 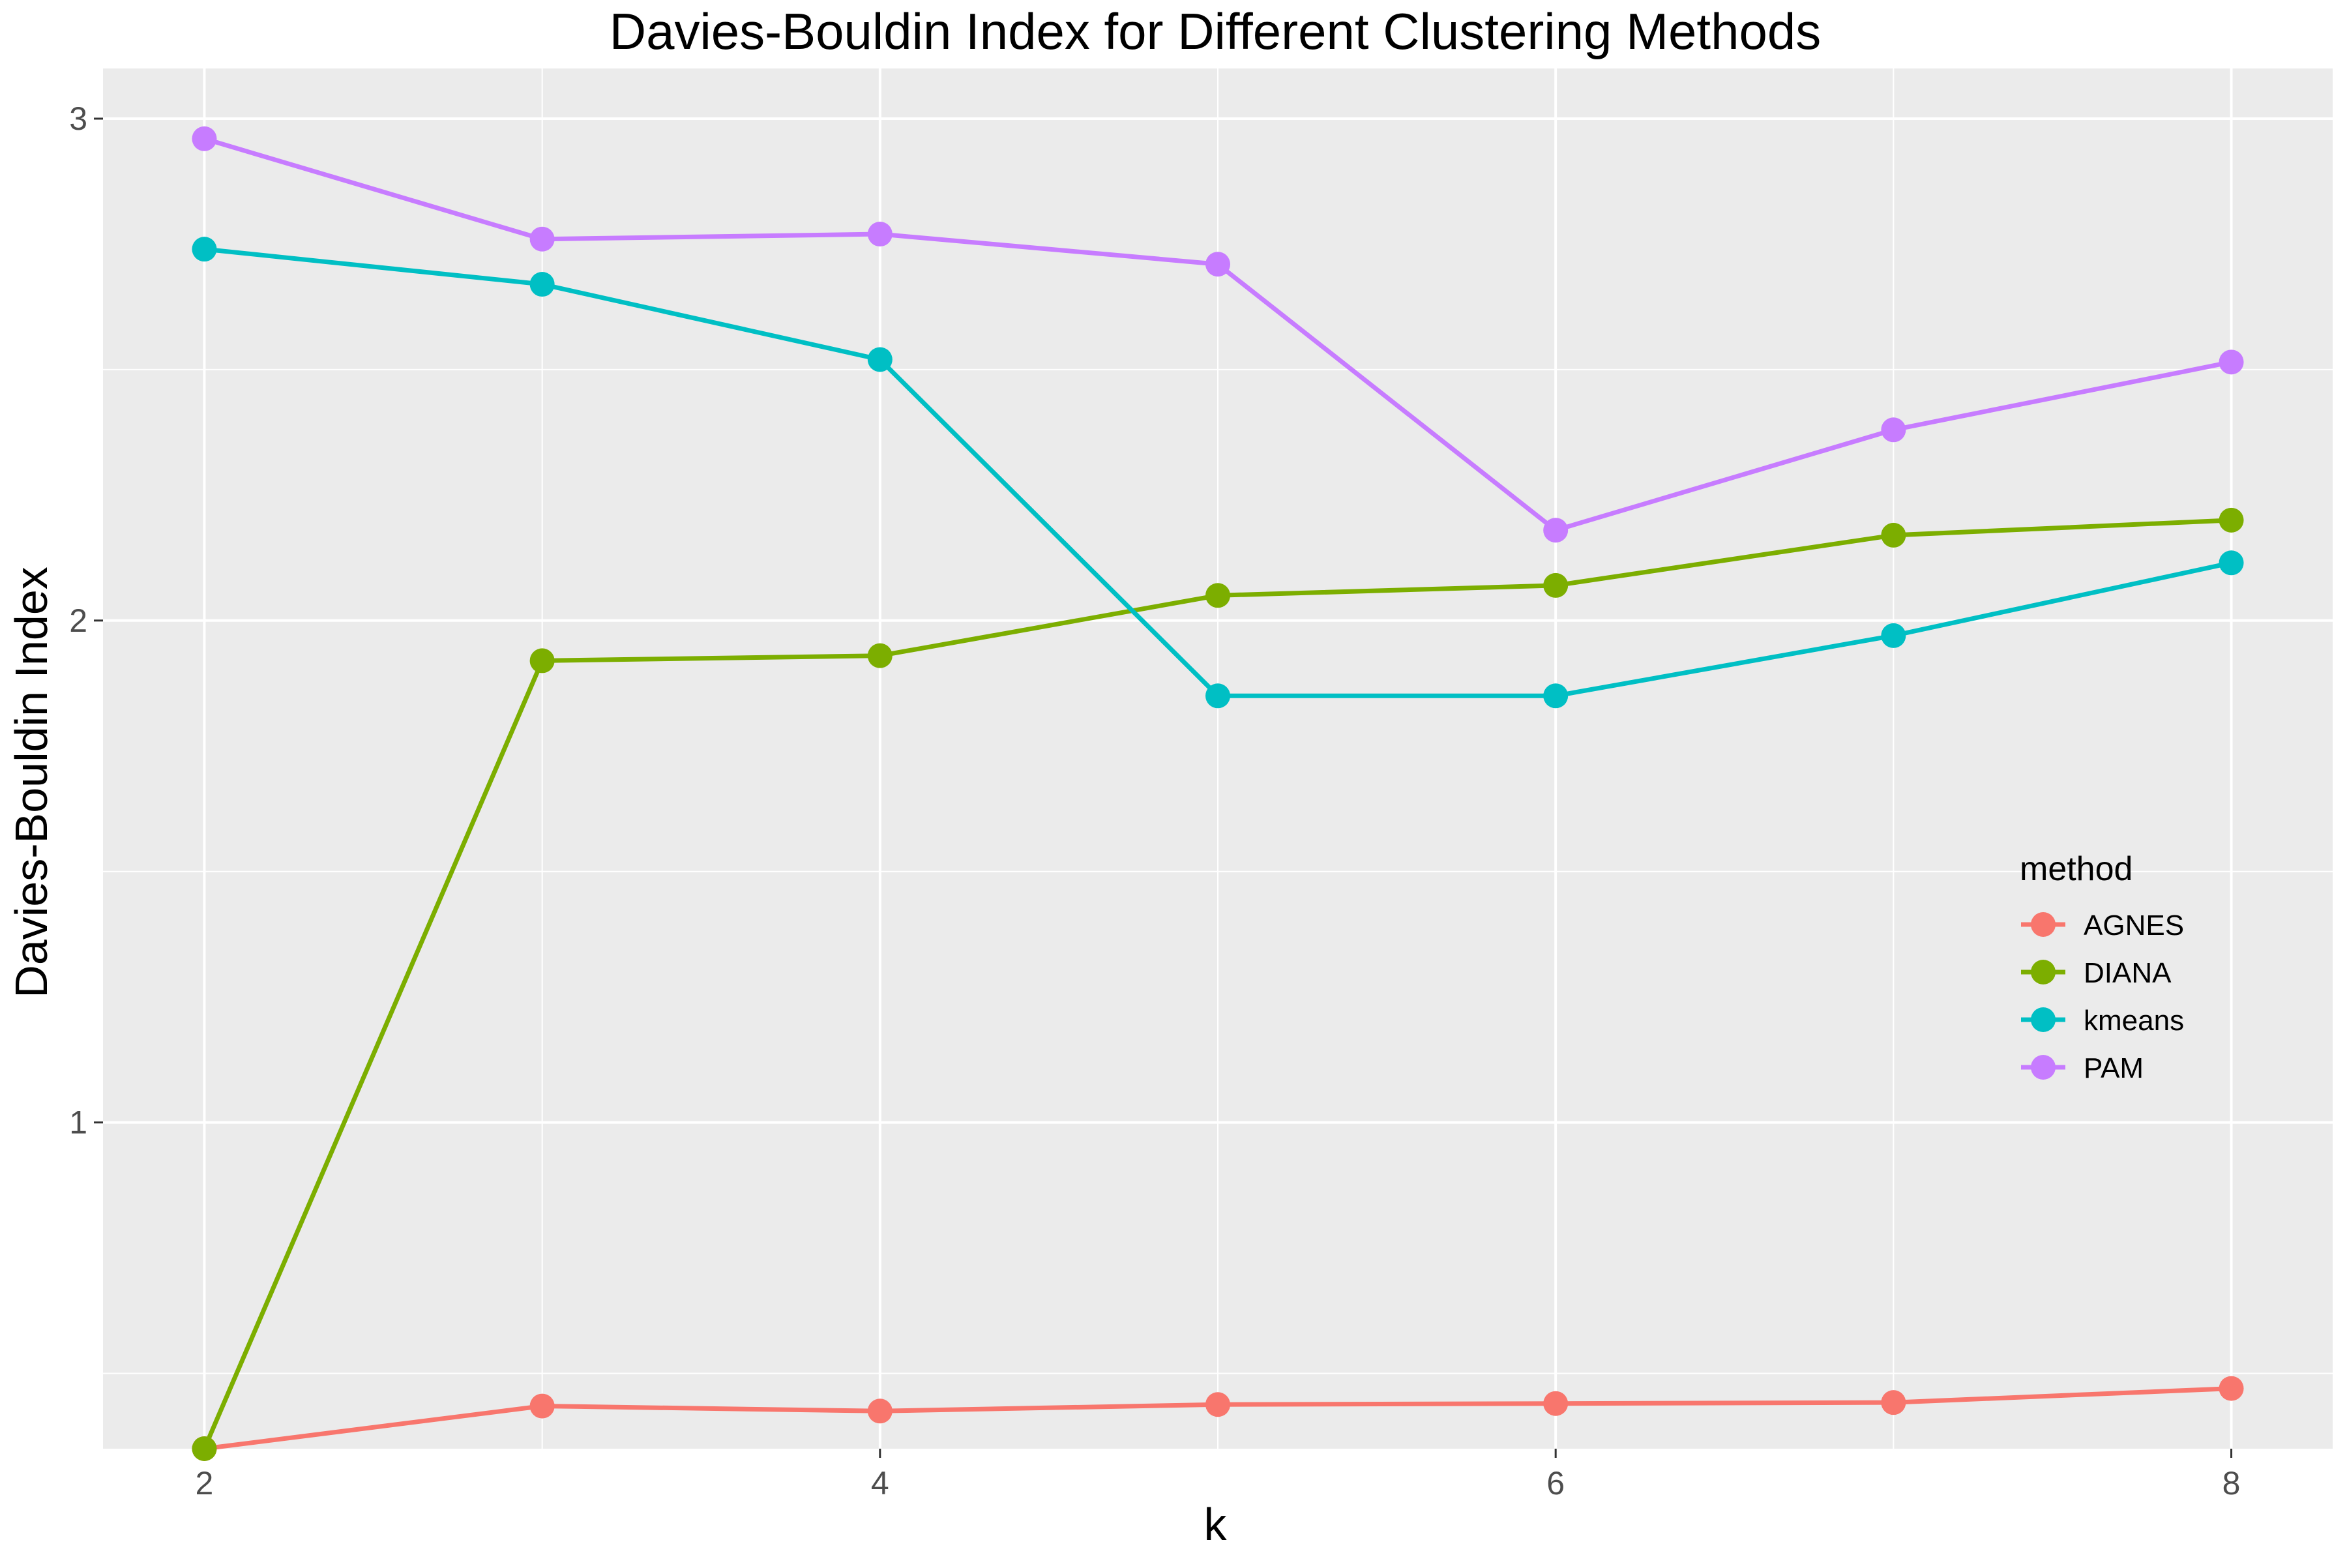 I want to click on legend-items: AGNES DIANA kmeans PAM, so click(x=2102, y=997).